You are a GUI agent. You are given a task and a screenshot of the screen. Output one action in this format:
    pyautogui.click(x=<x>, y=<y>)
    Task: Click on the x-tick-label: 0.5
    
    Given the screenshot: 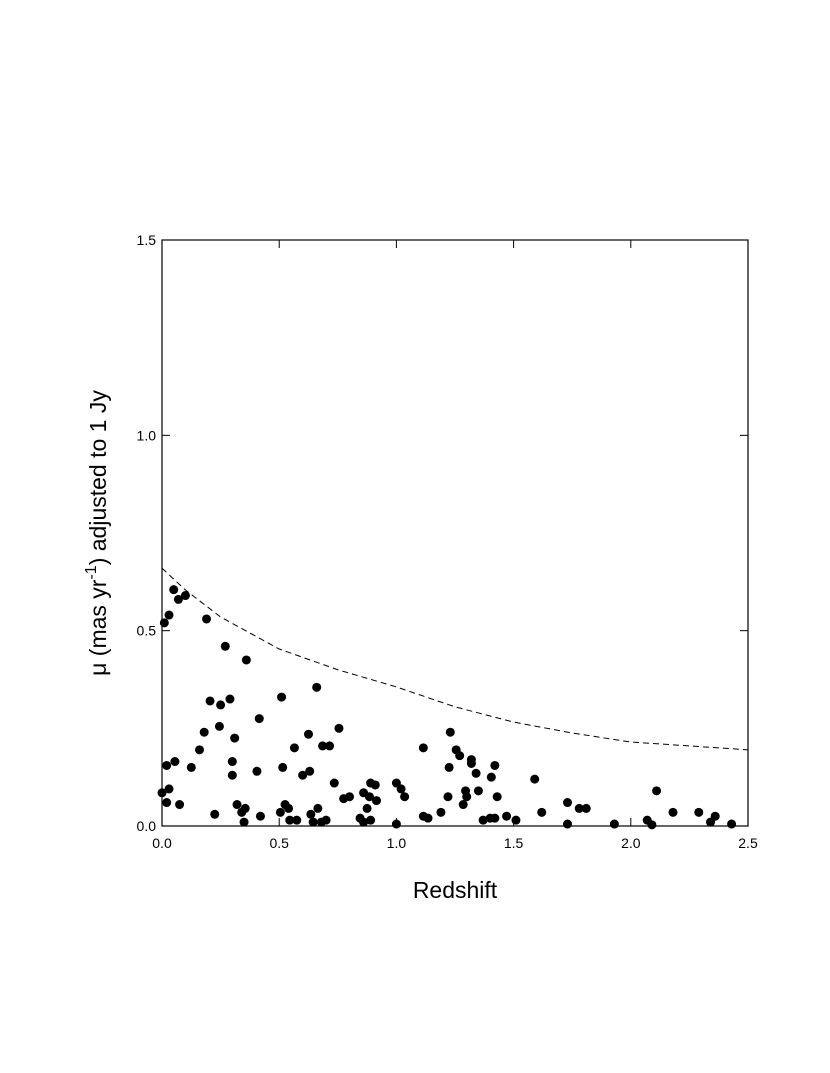 What is the action you would take?
    pyautogui.click(x=279, y=843)
    